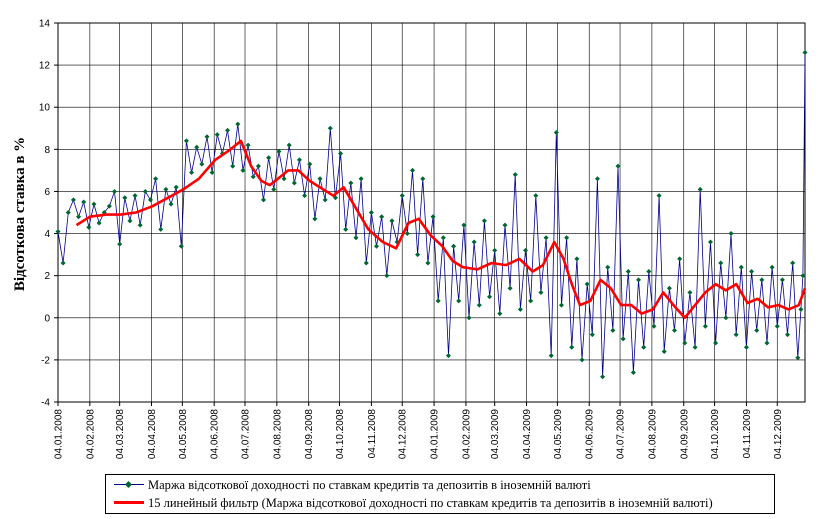  Describe the element at coordinates (59, 434) in the screenshot. I see `x-tick-label: 04.01.2008` at that location.